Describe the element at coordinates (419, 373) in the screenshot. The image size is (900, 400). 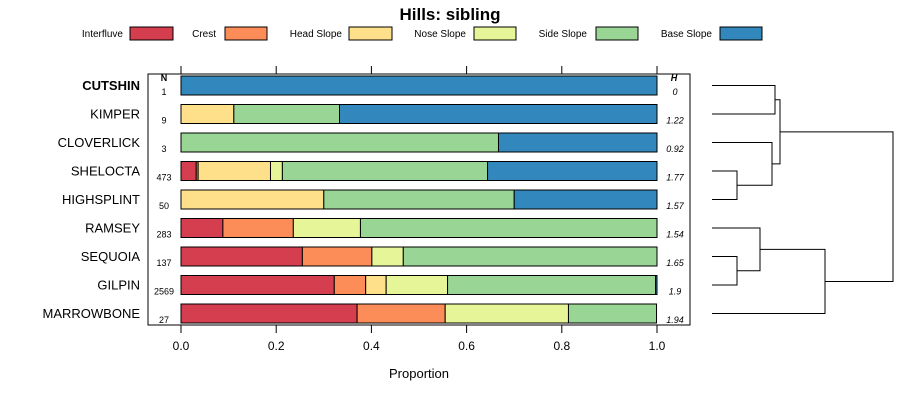
I see `x-axis-title: Proportion` at that location.